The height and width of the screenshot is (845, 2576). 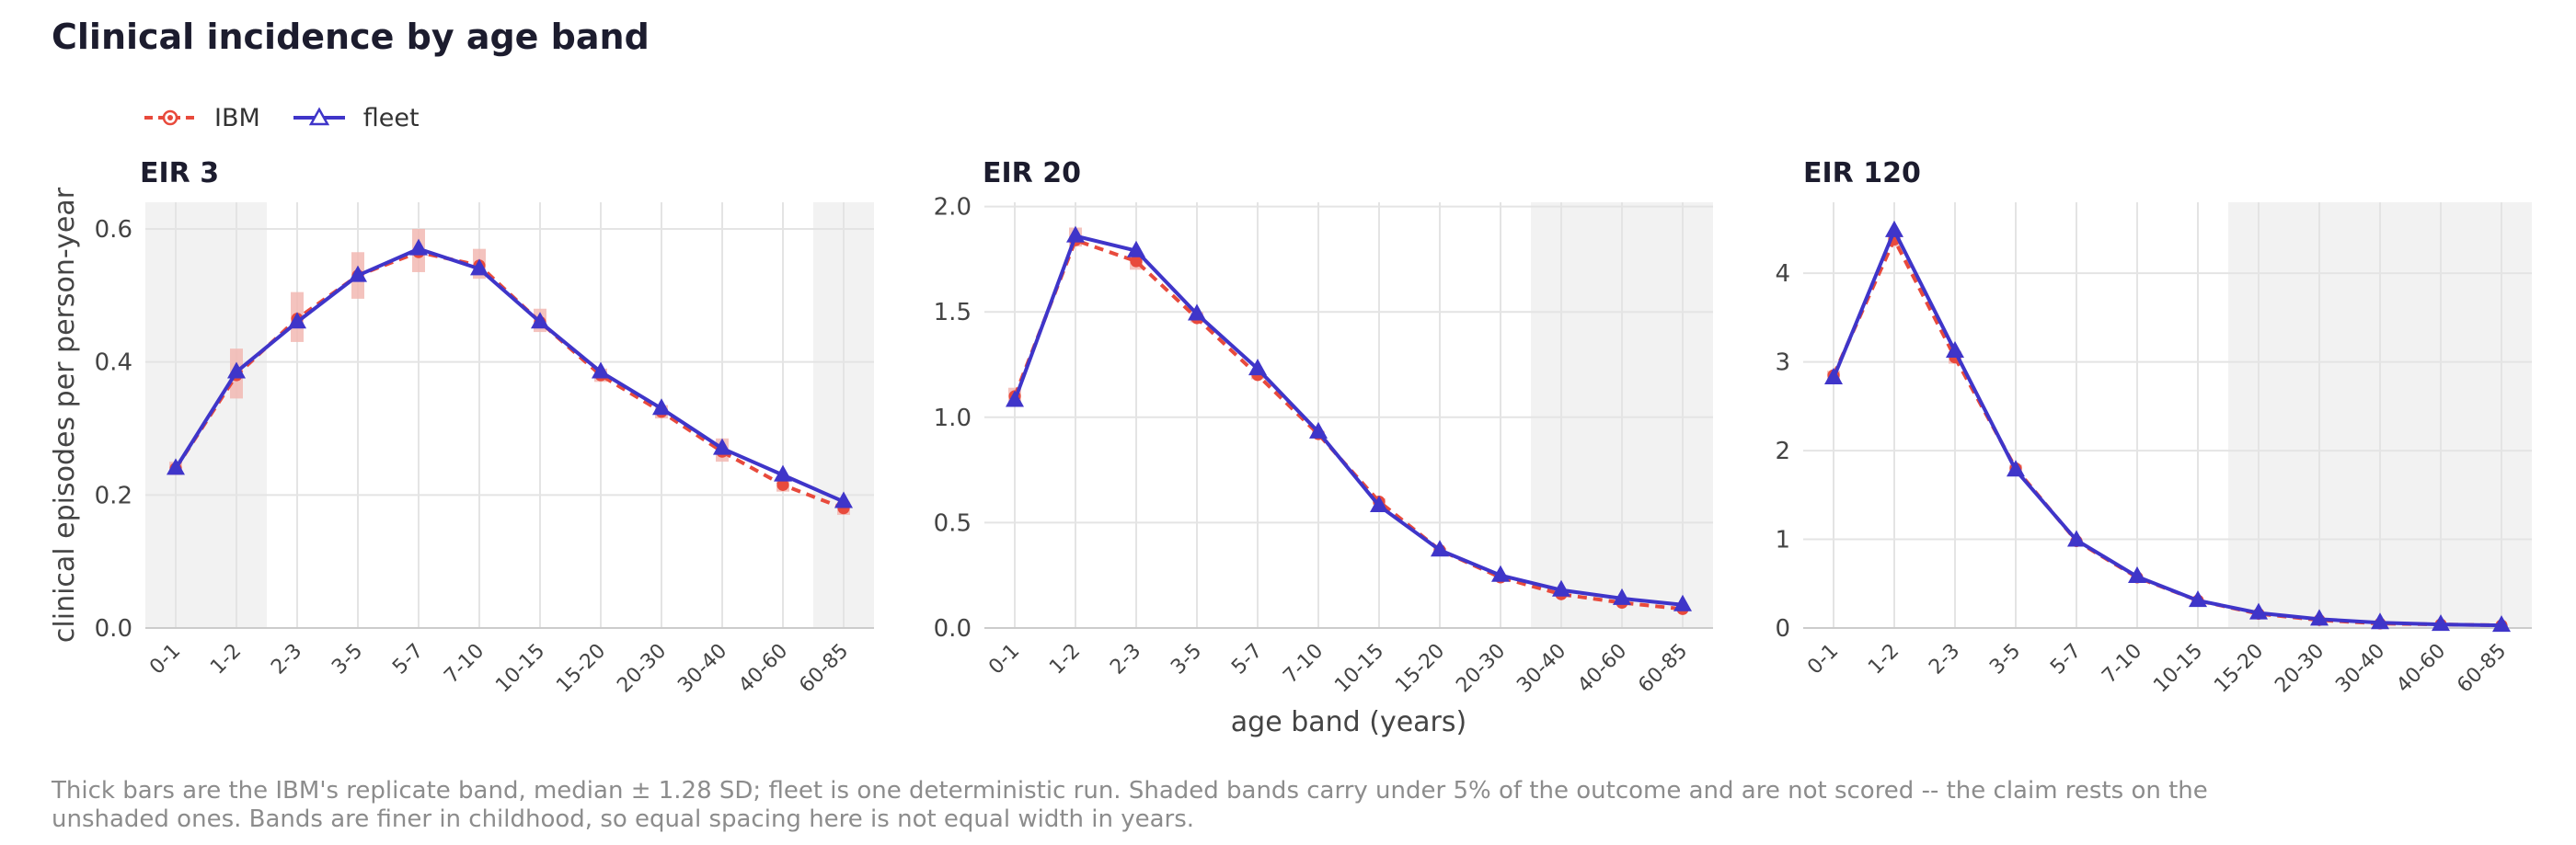 What do you see at coordinates (113, 363) in the screenshot?
I see `y-tick-label: 0.4` at bounding box center [113, 363].